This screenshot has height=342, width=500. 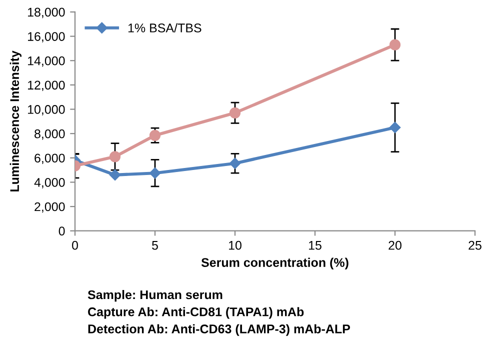 I want to click on text: Sample: Human serum, so click(x=155, y=296).